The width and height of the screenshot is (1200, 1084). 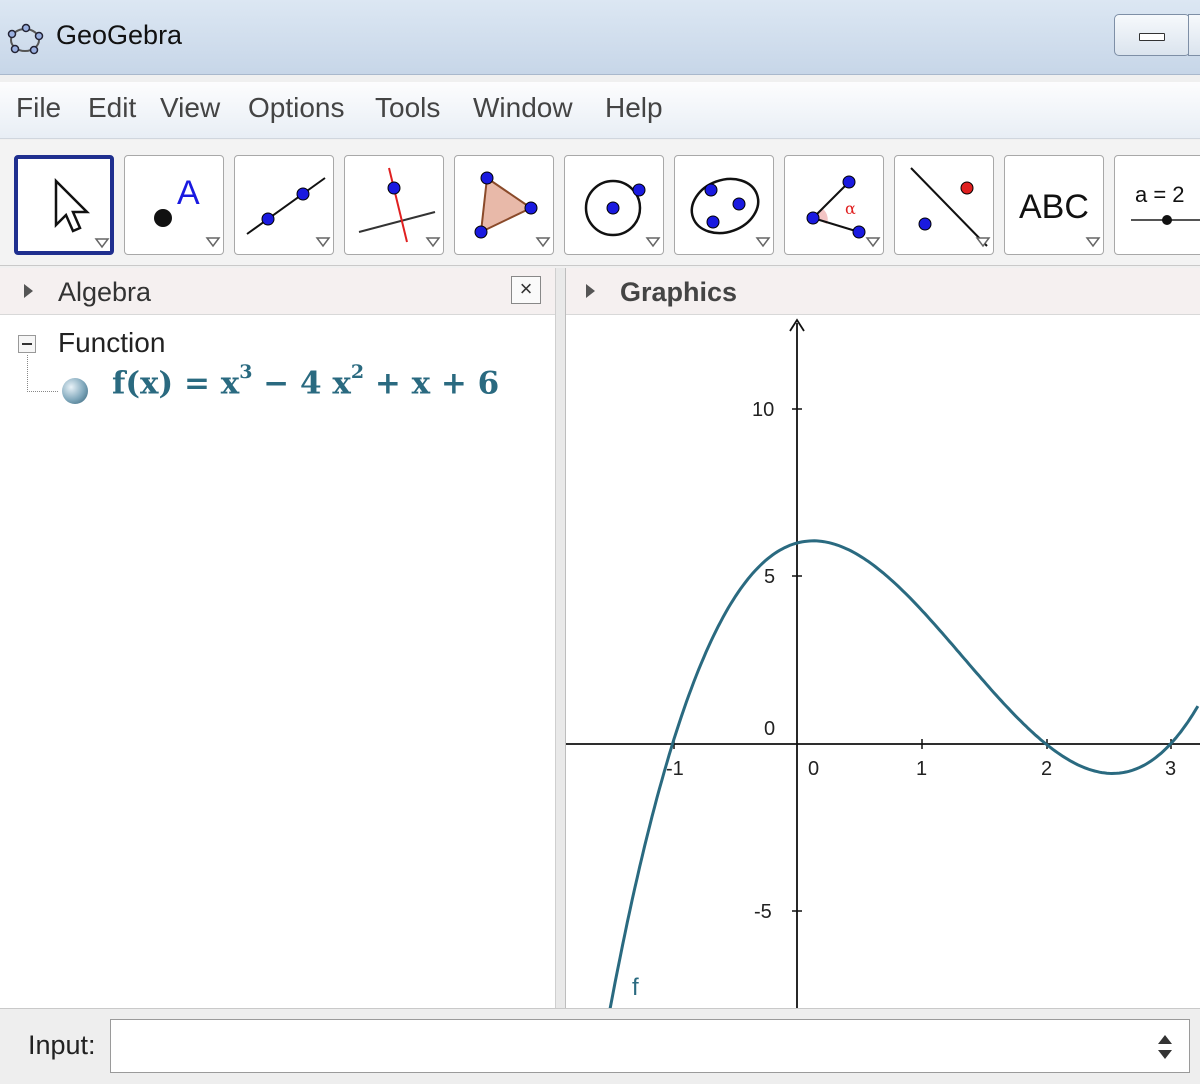 What do you see at coordinates (883, 291) in the screenshot?
I see `graphics-panel-header: Graphics` at bounding box center [883, 291].